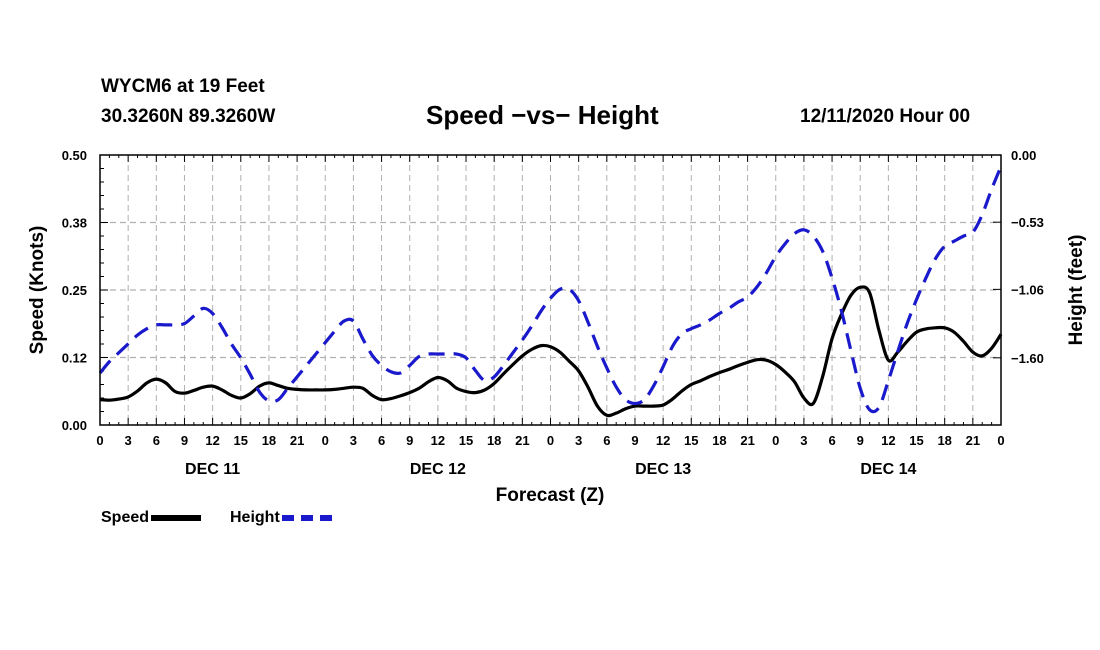  What do you see at coordinates (74, 223) in the screenshot?
I see `y-left-tick-label: 0.38` at bounding box center [74, 223].